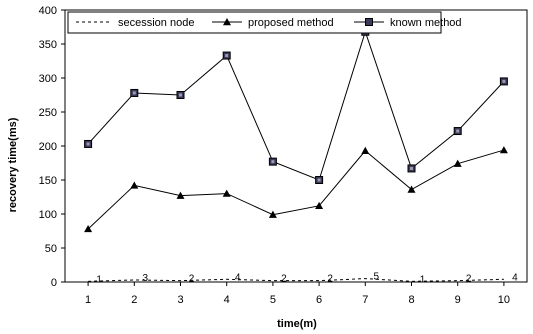  I want to click on y-tick-label: 0, so click(54, 283).